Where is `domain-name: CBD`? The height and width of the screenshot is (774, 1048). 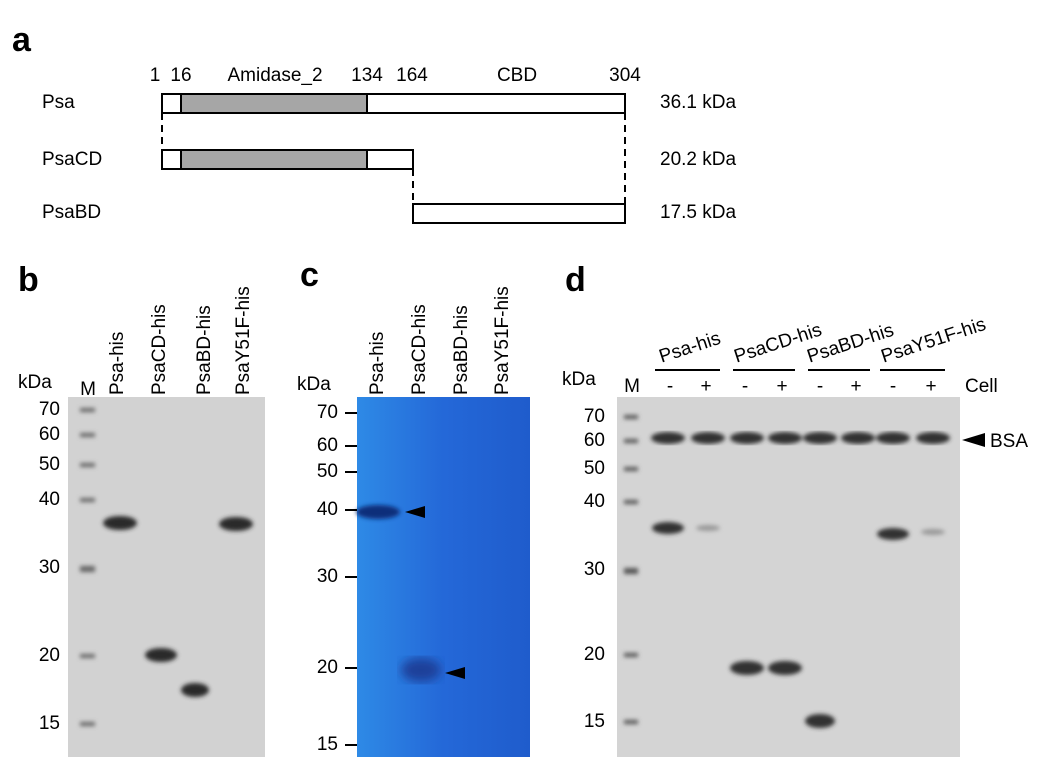
domain-name: CBD is located at coordinates (517, 75).